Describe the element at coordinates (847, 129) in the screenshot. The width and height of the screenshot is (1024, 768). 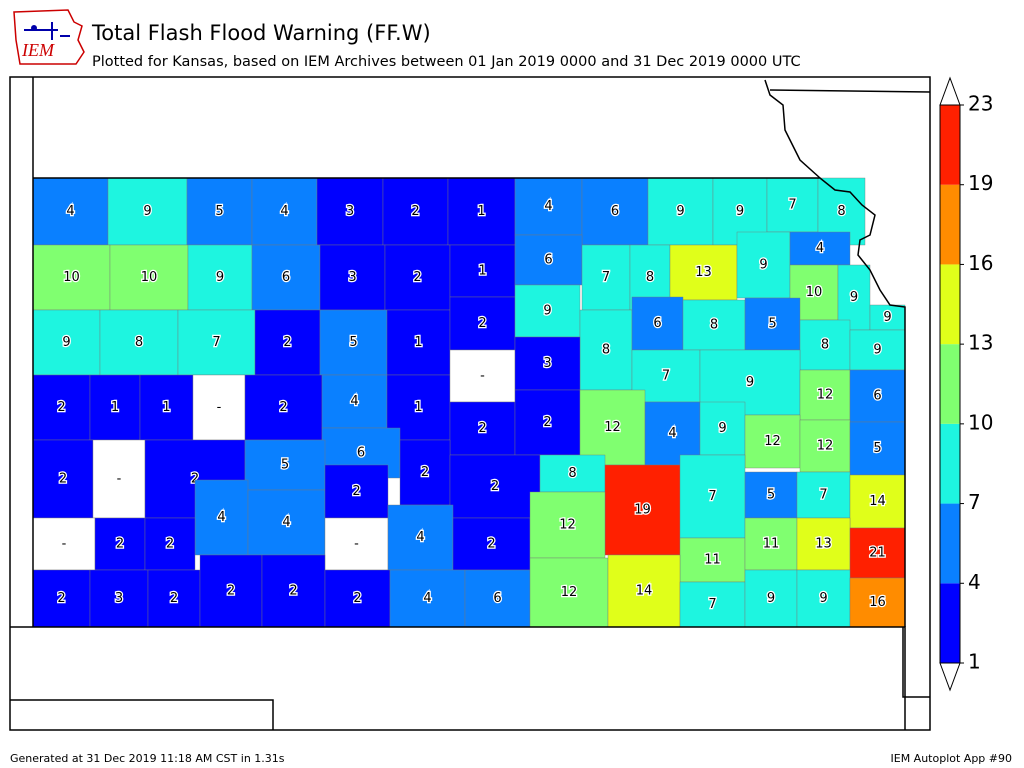
I see `border` at that location.